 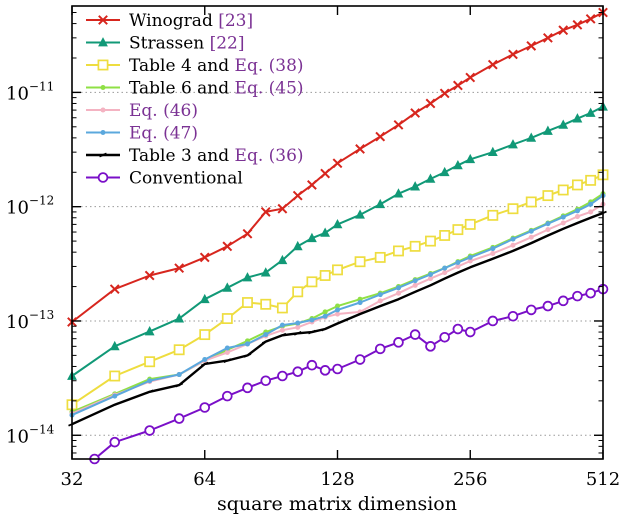 I want to click on x-tick-label: 32, so click(x=72, y=479).